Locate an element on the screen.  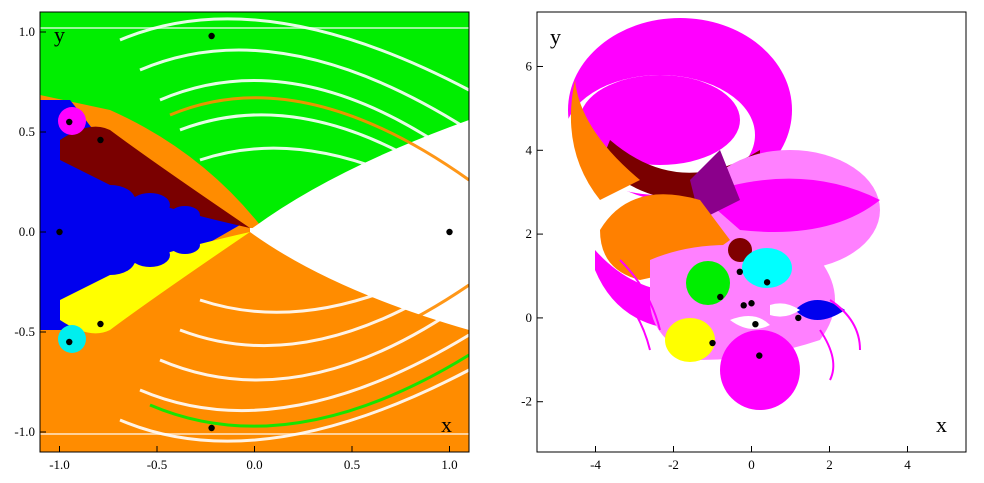
left-y-tick-label: -0.5 is located at coordinates (24, 331).